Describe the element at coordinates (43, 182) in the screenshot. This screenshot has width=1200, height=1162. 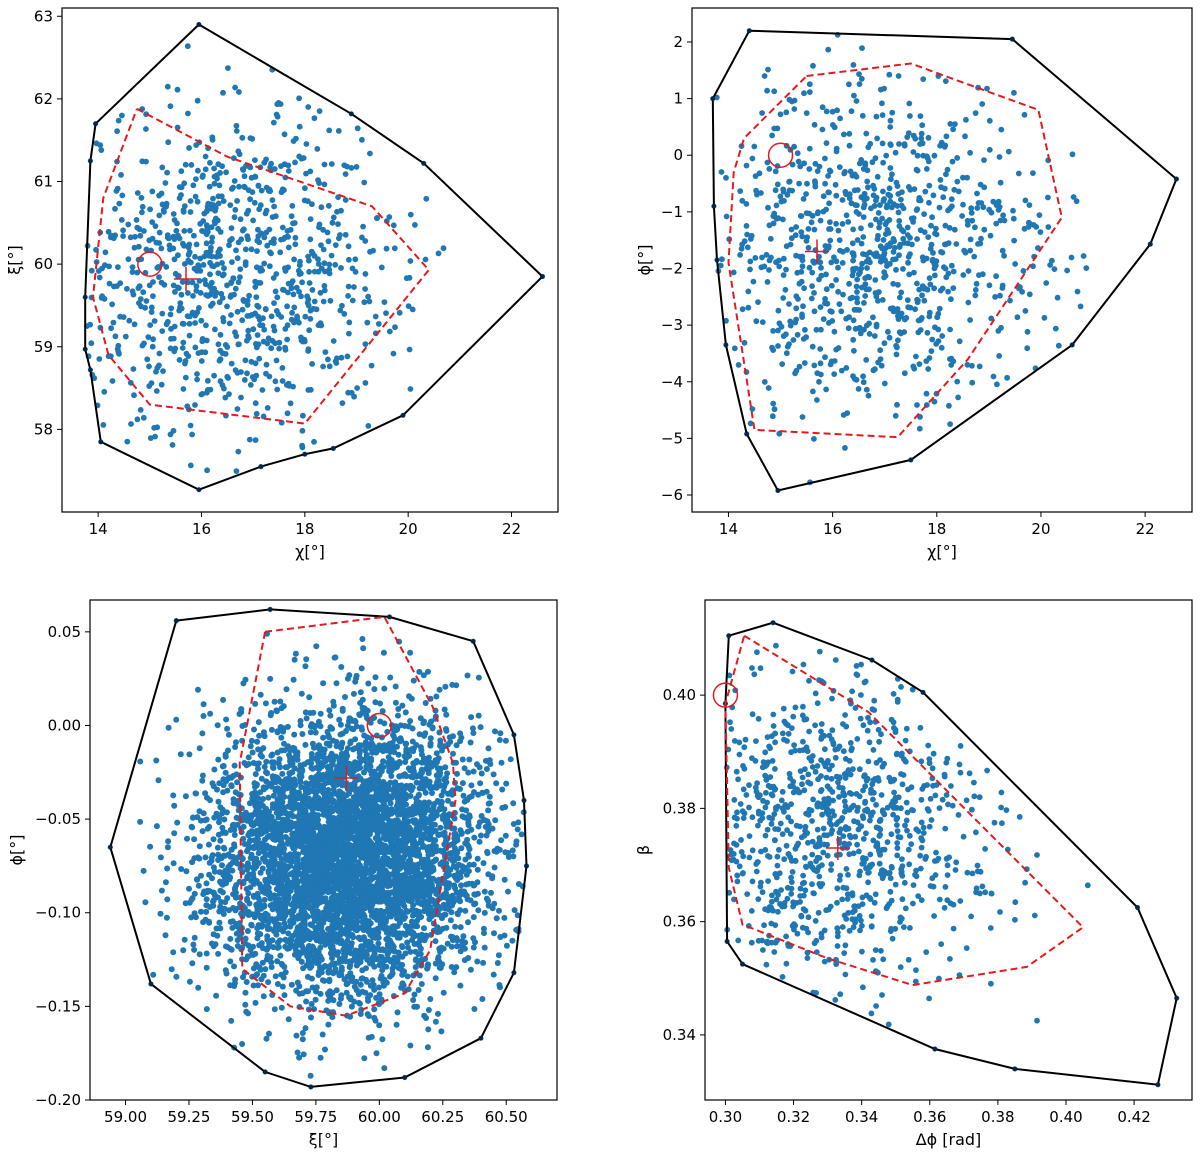
I see `y-tick-label: 61` at that location.